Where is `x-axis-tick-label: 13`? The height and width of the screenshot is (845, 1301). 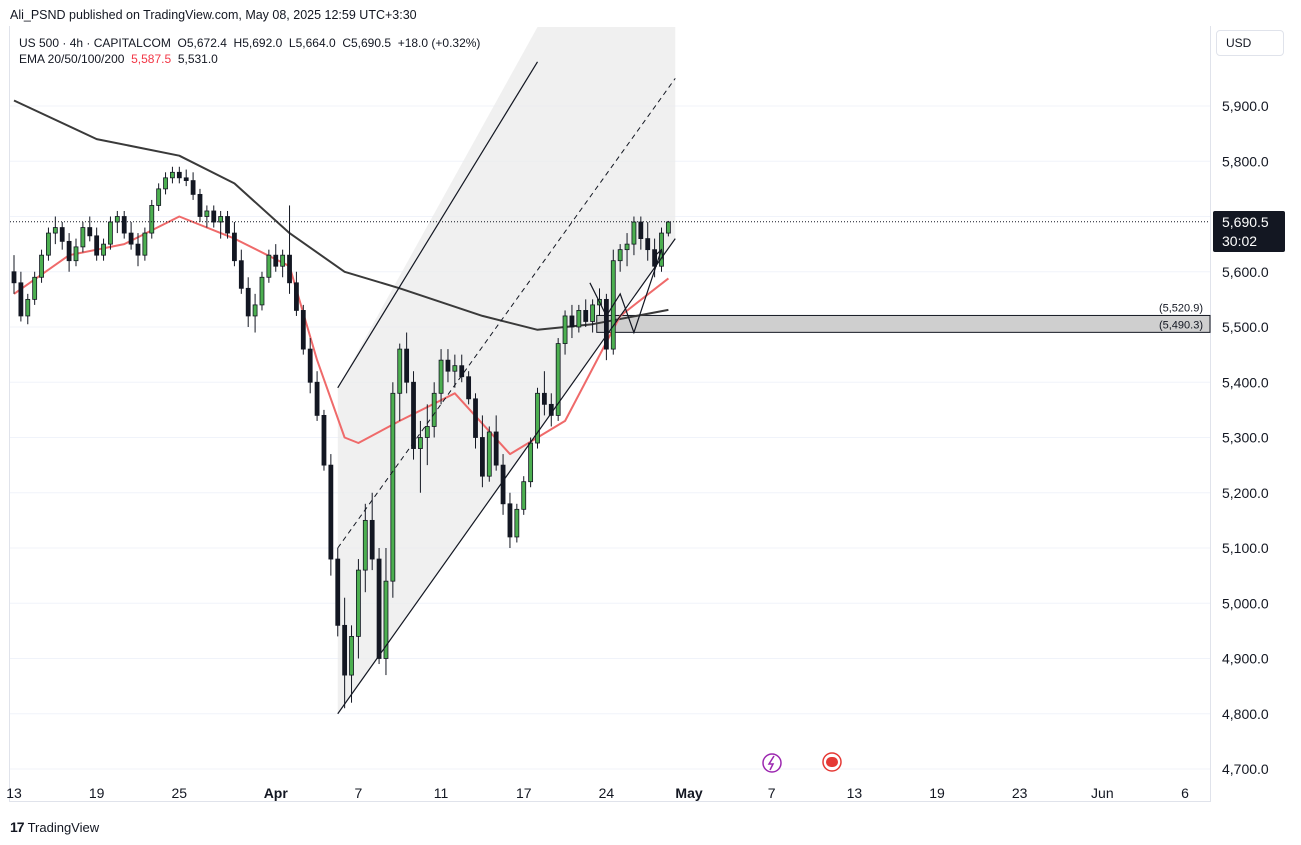
x-axis-tick-label: 13 is located at coordinates (14, 793).